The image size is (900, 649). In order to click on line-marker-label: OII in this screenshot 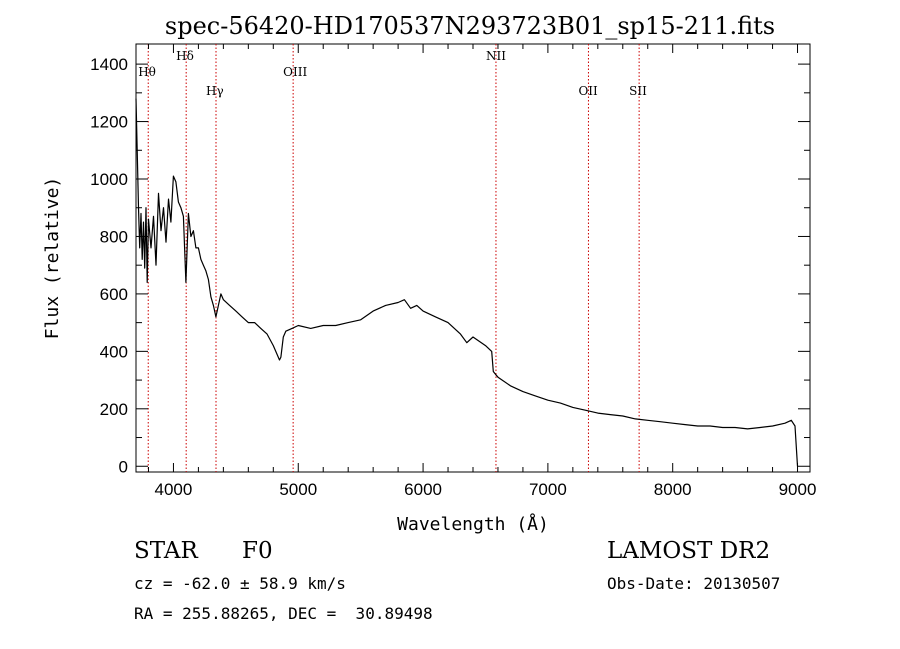, I will do `click(588, 91)`.